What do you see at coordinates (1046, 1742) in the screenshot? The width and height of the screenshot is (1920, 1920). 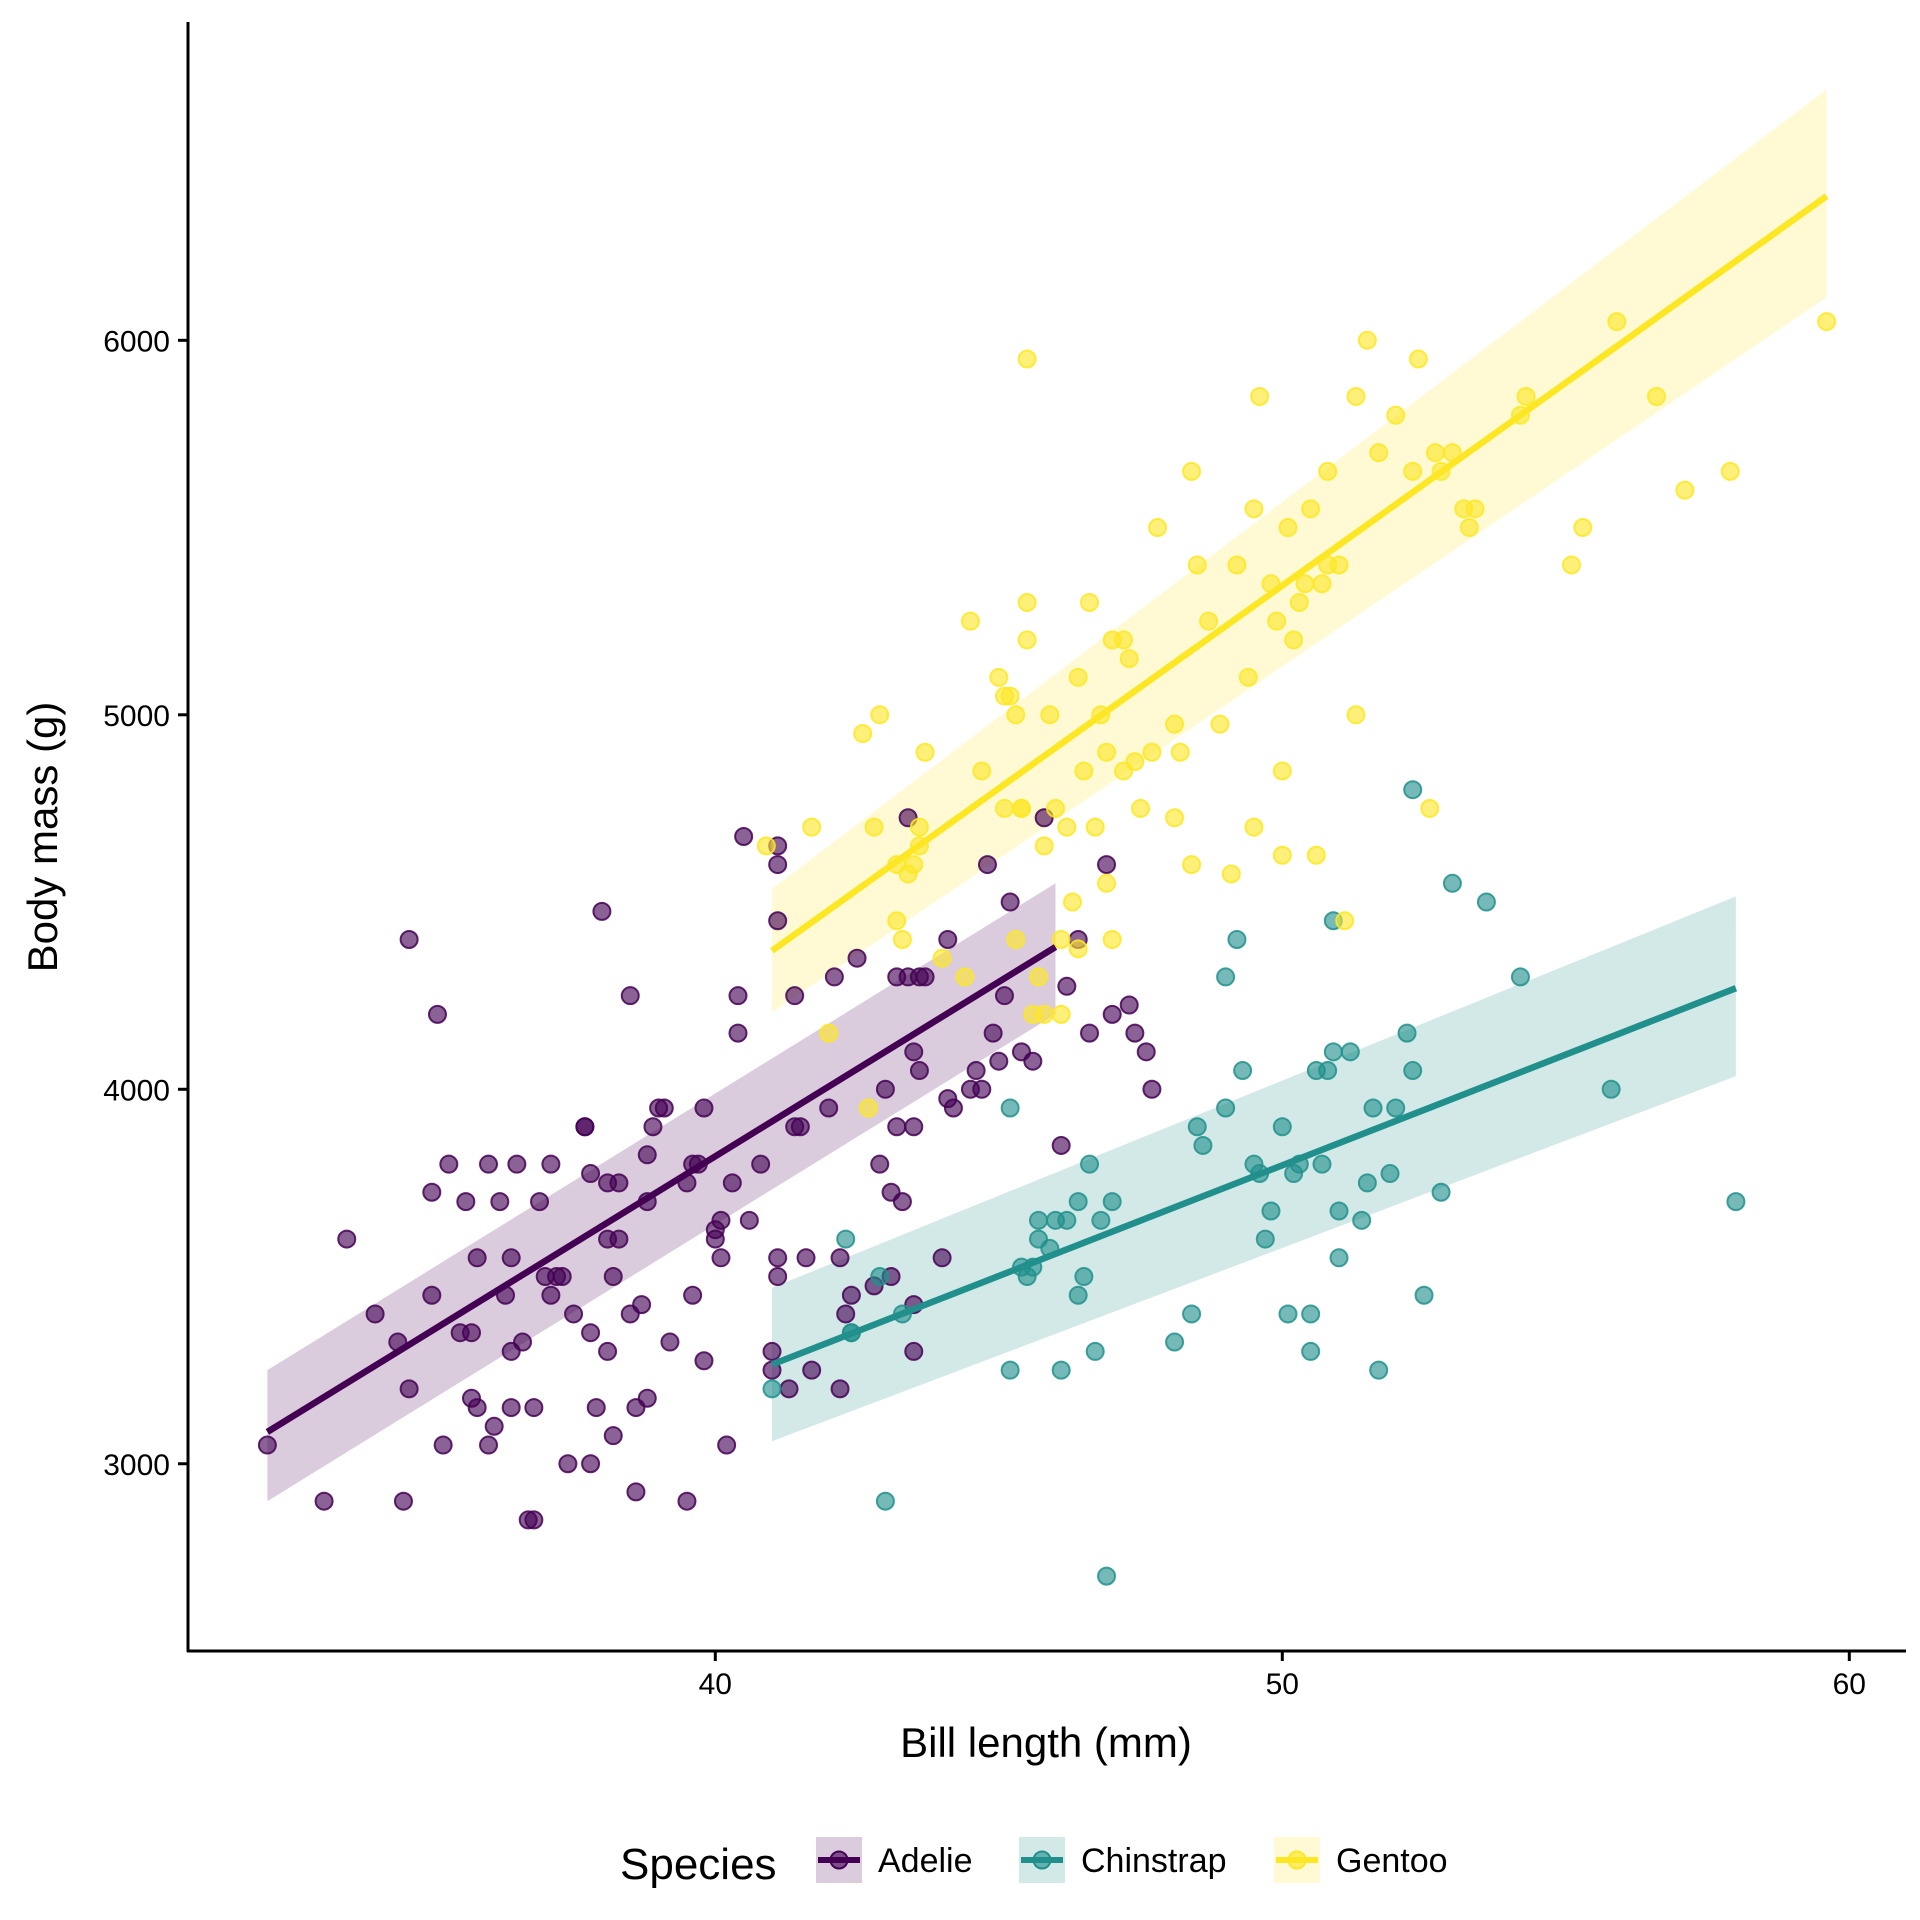 I see `x-axis-title: Bill length (mm)` at bounding box center [1046, 1742].